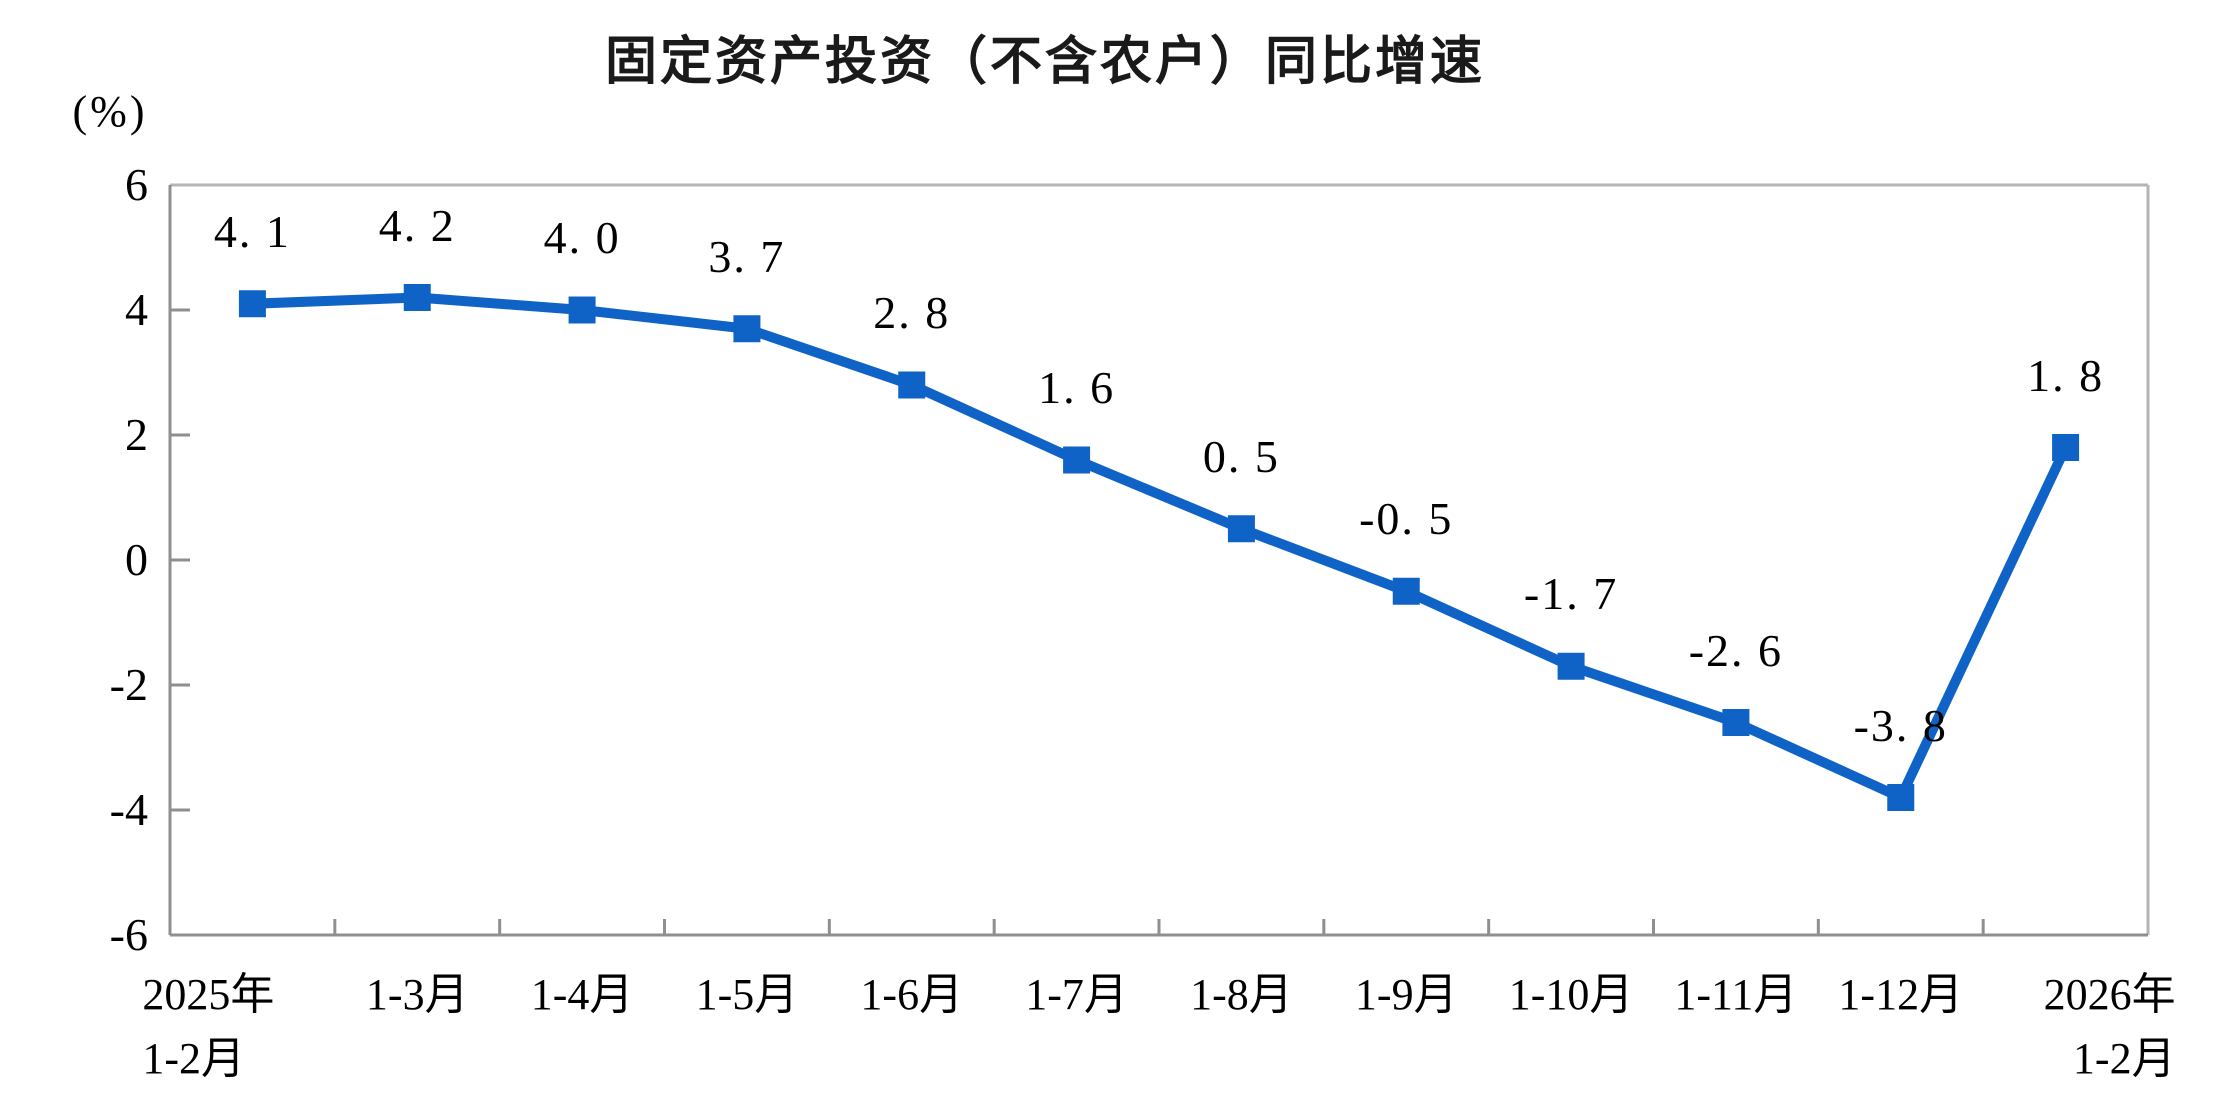 The height and width of the screenshot is (1112, 2216). I want to click on x-axis-label: 1-7月, so click(1076, 994).